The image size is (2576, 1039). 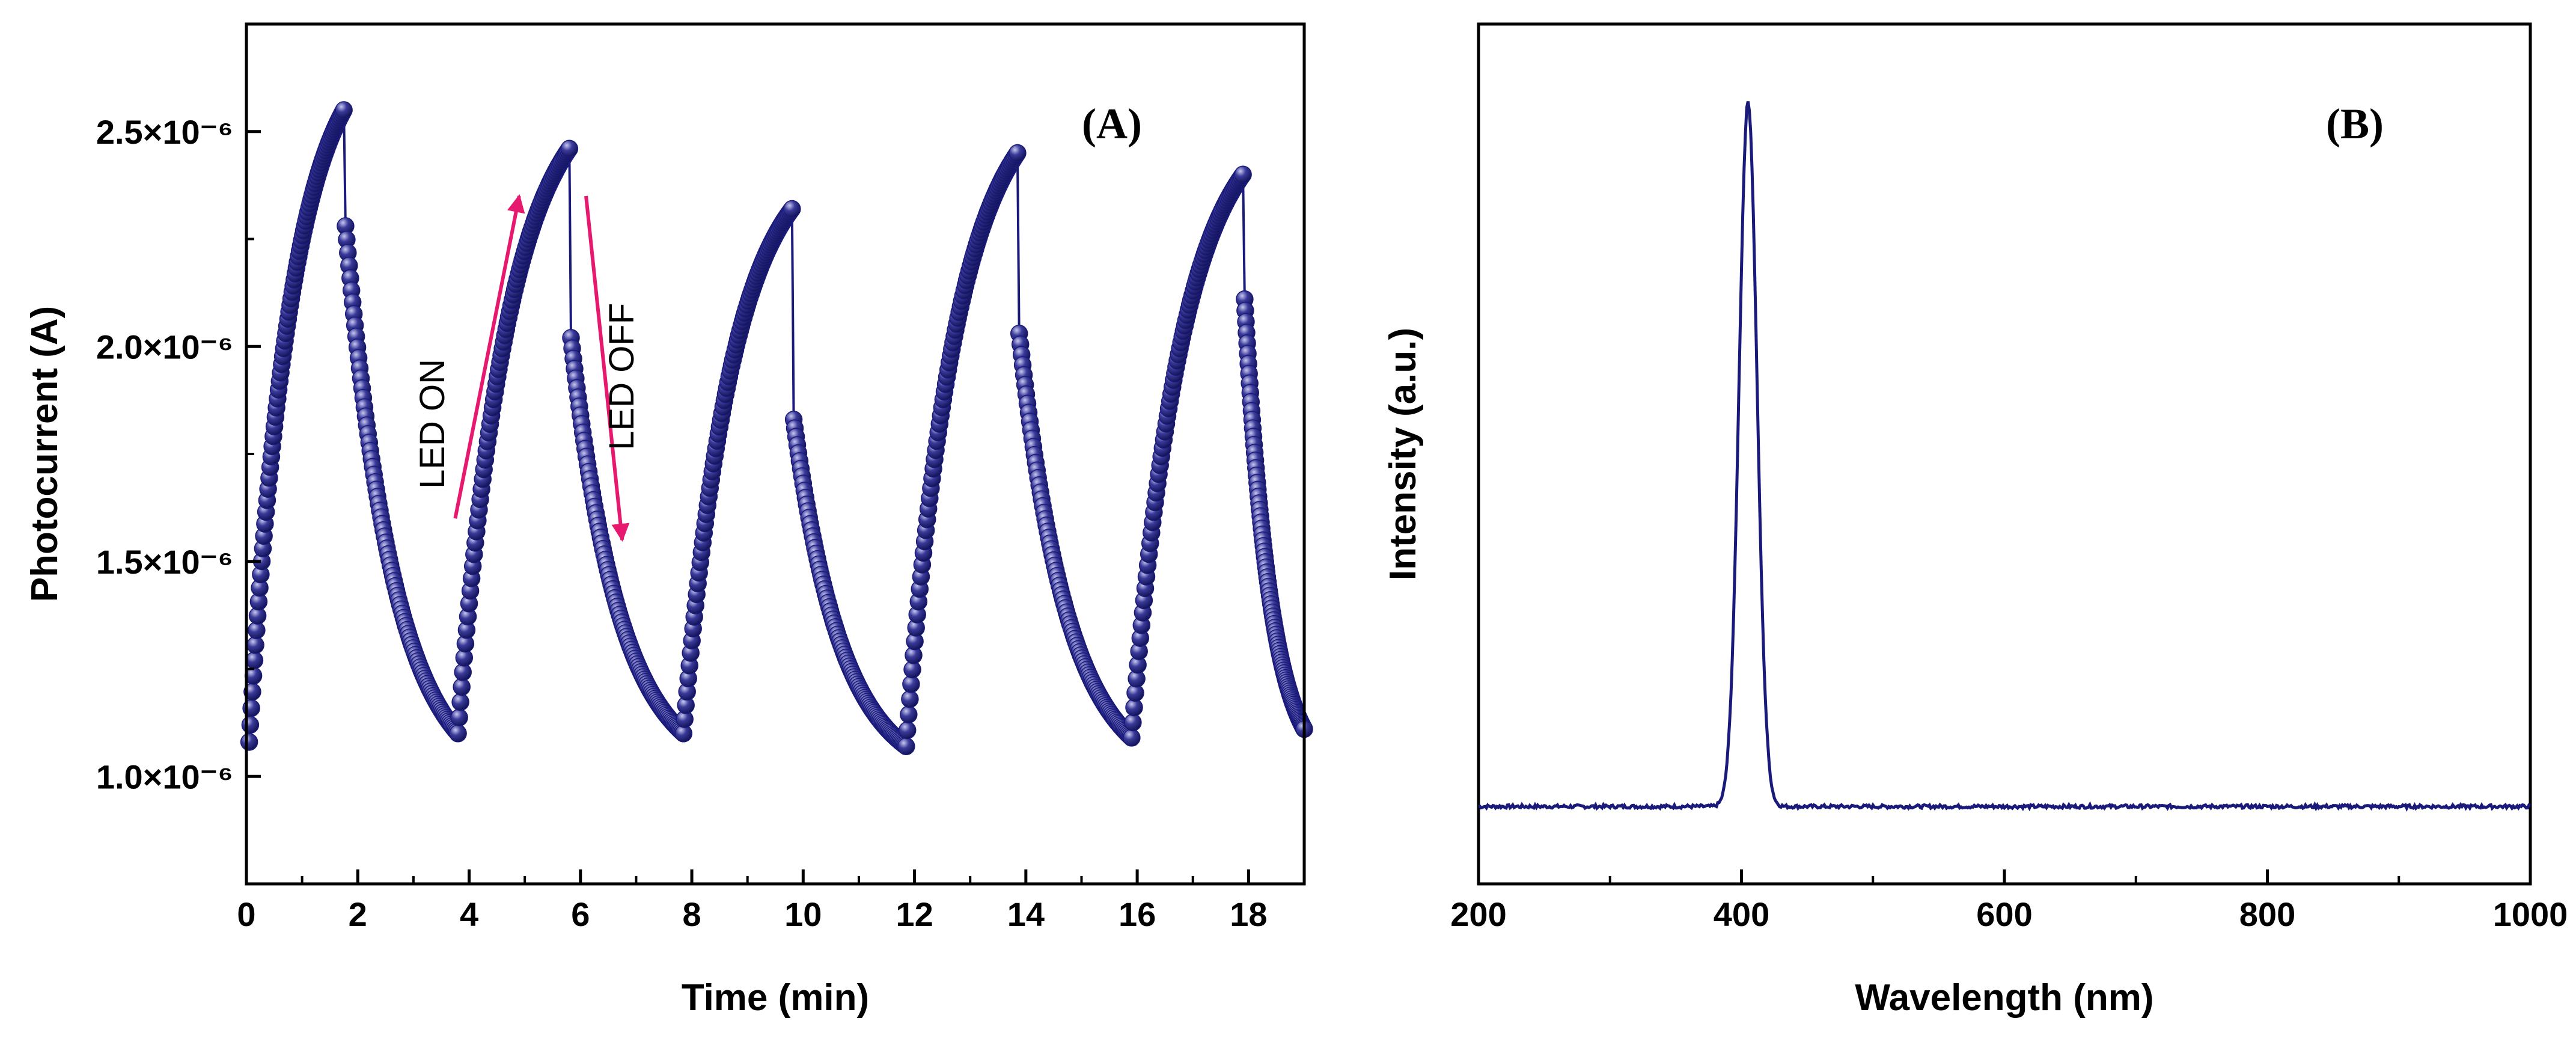 I want to click on led-off-arrow, so click(x=607, y=368).